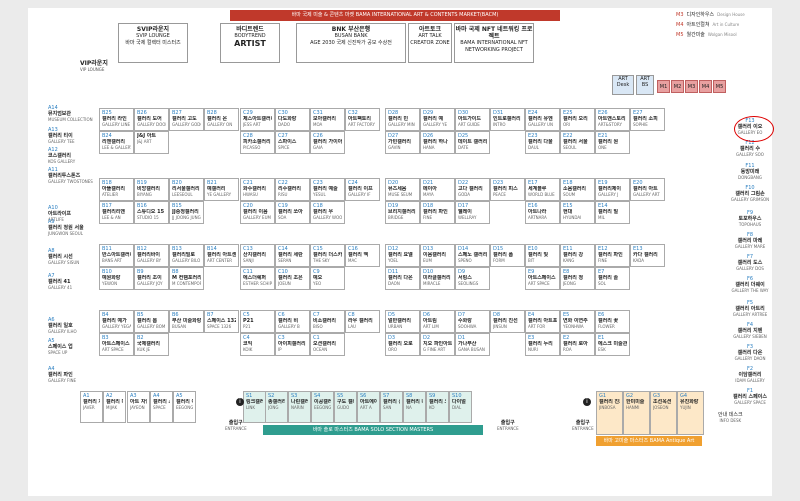 This screenshot has height=501, width=800. What do you see at coordinates (62, 375) in the screenshot?
I see `left-booth: A4 갤러리 파인 GALLERY FINE` at bounding box center [62, 375].